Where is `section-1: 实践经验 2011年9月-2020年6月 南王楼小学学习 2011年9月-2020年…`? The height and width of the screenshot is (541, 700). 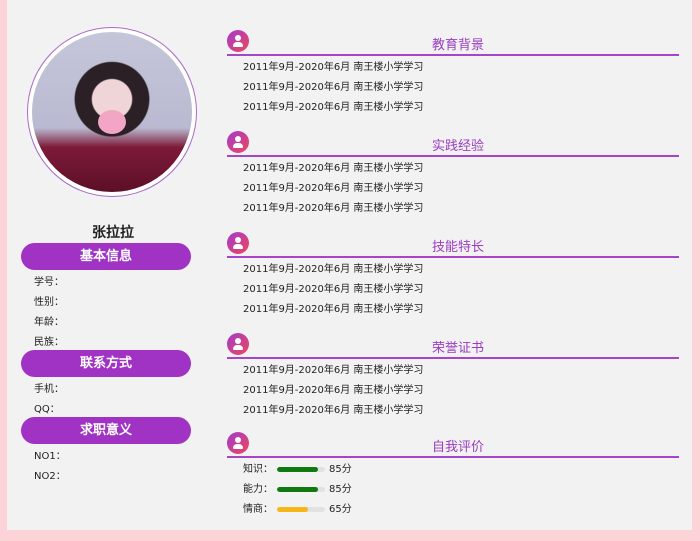 section-1: 实践经验 2011年9月-2020年6月 南王楼小学学习 2011年9月-2020年… is located at coordinates (453, 173).